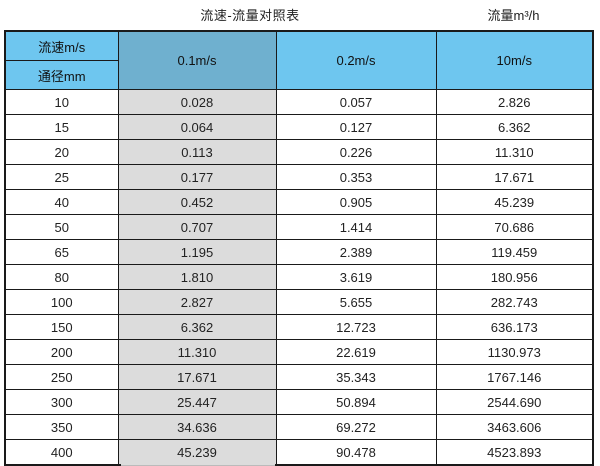 The height and width of the screenshot is (466, 600). What do you see at coordinates (356, 402) in the screenshot?
I see `flow-value-cell: 50.894` at bounding box center [356, 402].